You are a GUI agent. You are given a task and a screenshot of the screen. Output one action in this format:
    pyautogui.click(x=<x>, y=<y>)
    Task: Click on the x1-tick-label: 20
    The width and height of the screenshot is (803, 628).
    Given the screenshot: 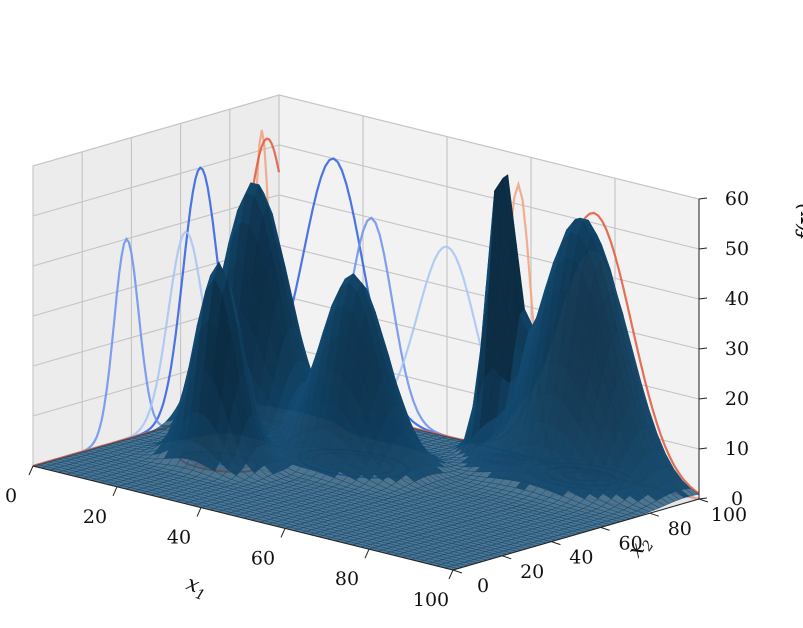 What is the action you would take?
    pyautogui.click(x=95, y=517)
    